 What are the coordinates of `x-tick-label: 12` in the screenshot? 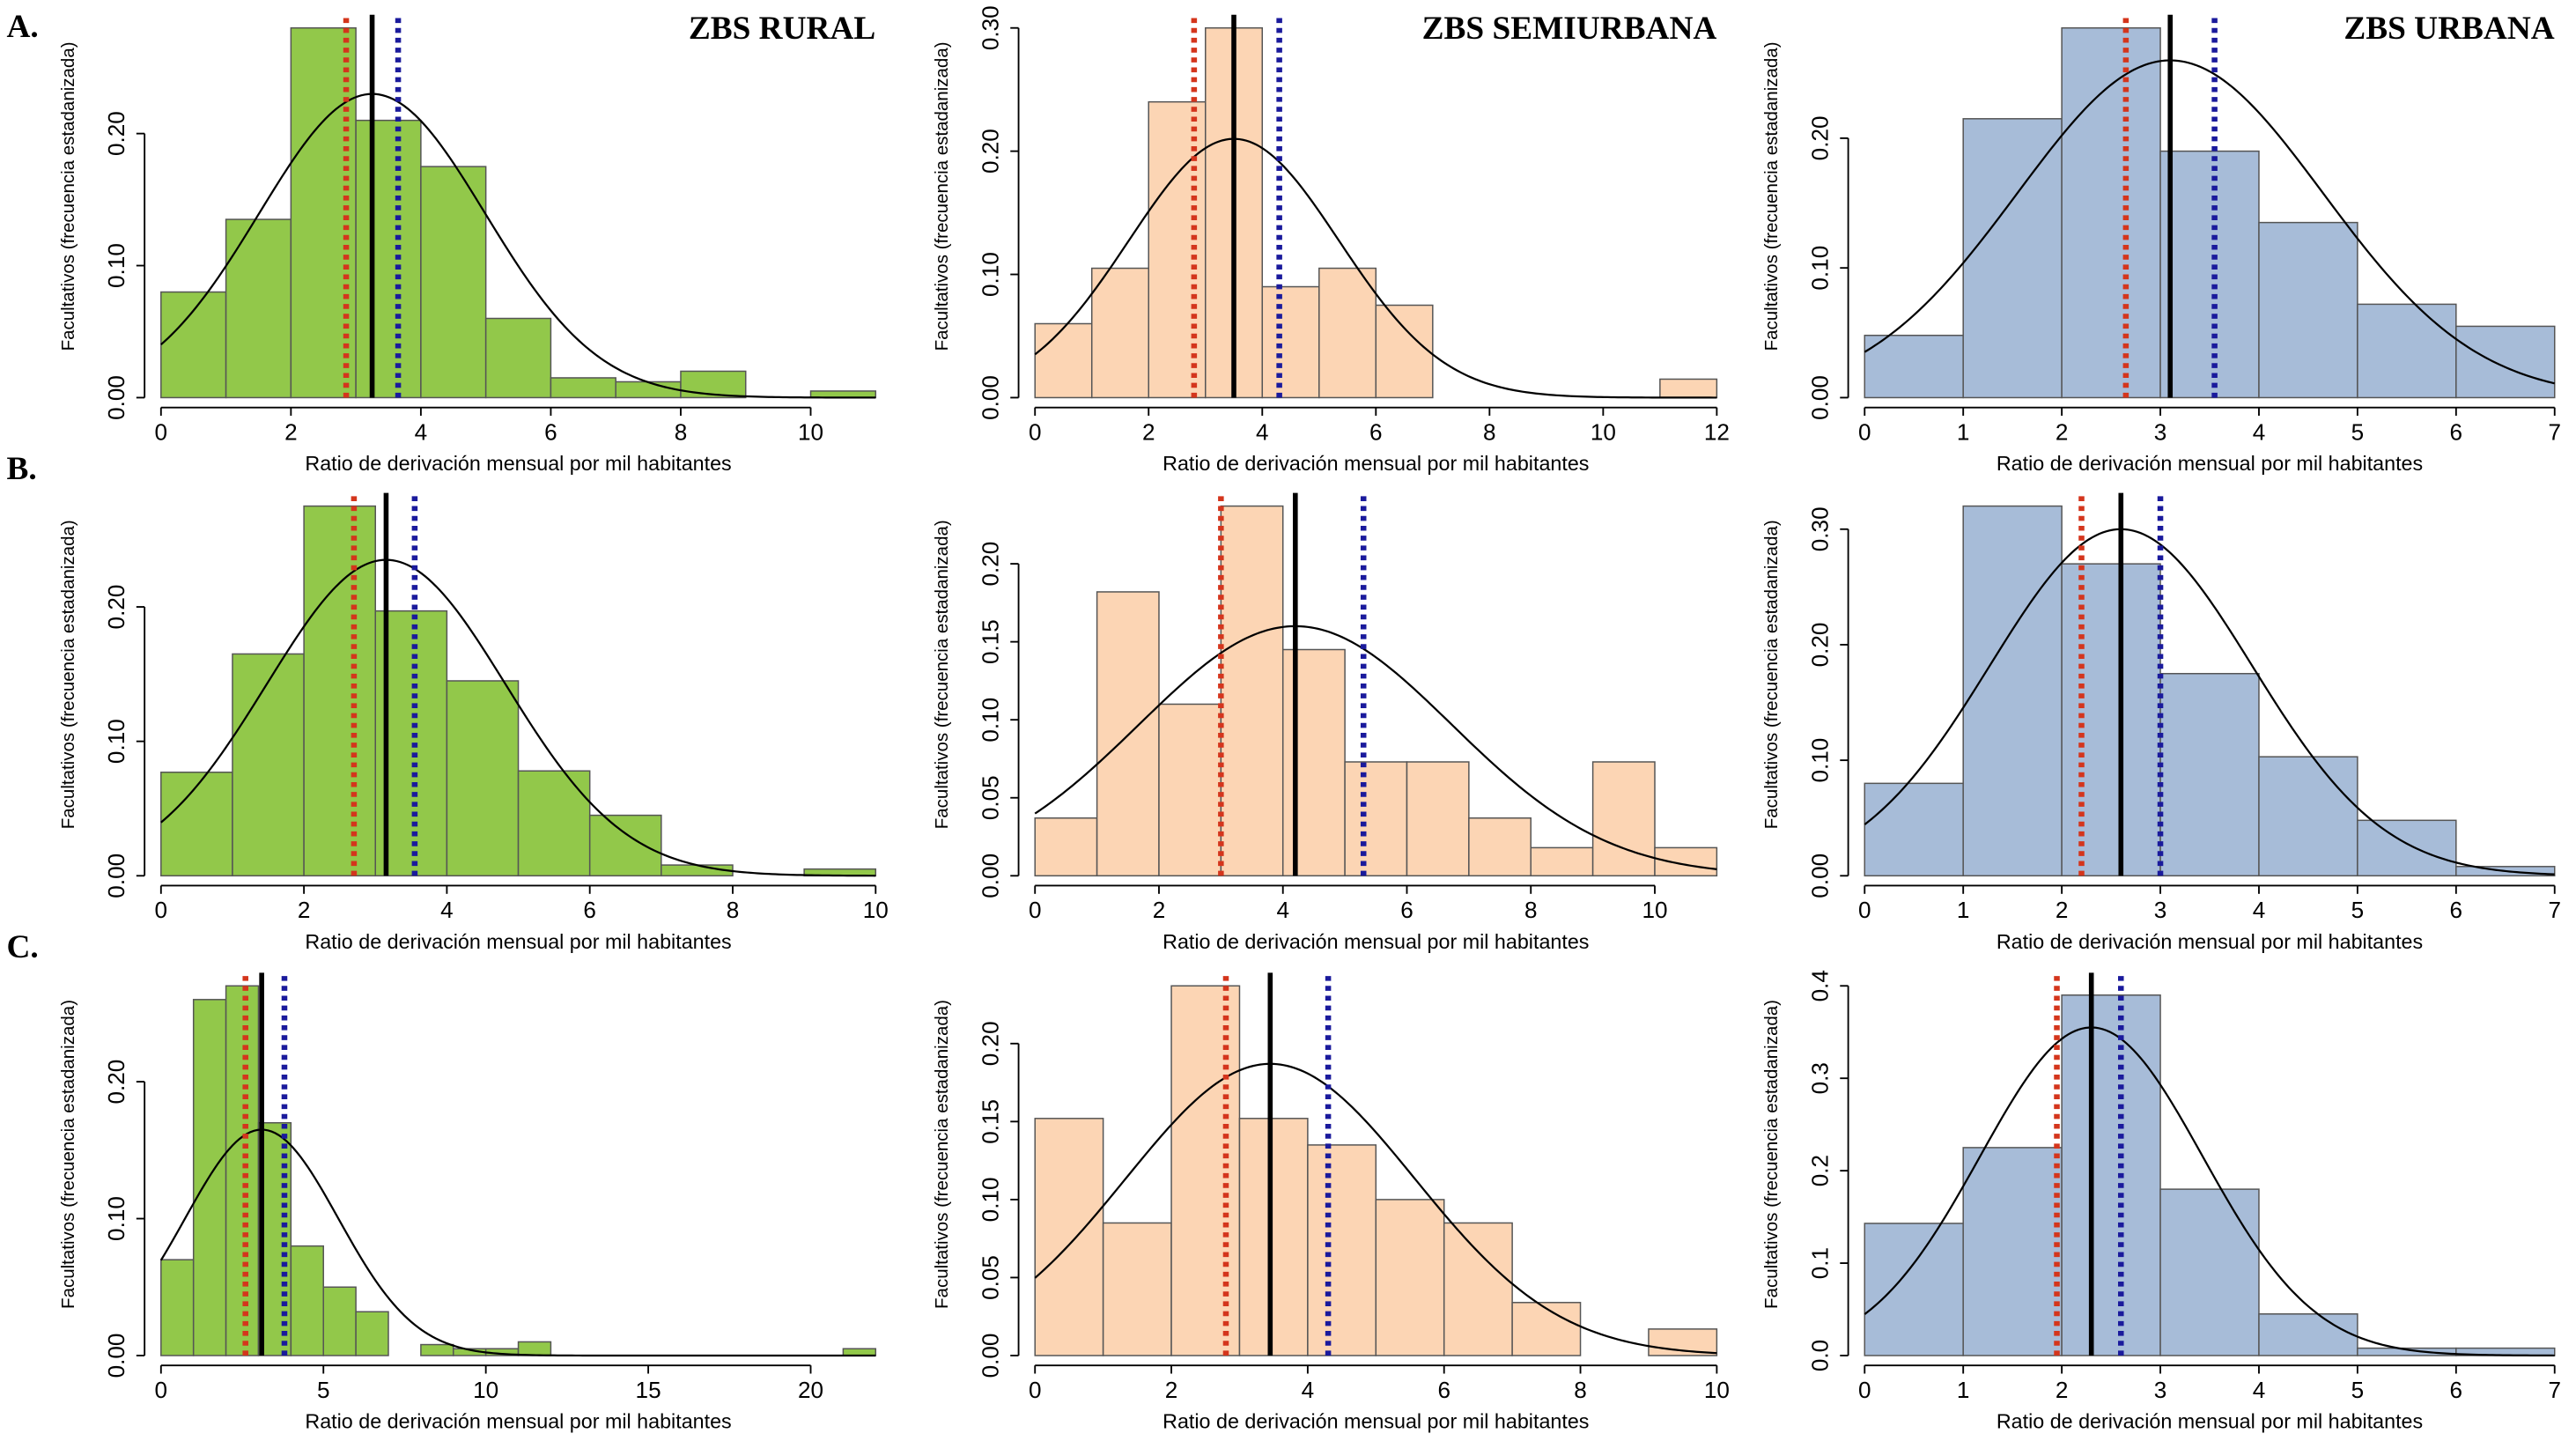 It's located at (1717, 431).